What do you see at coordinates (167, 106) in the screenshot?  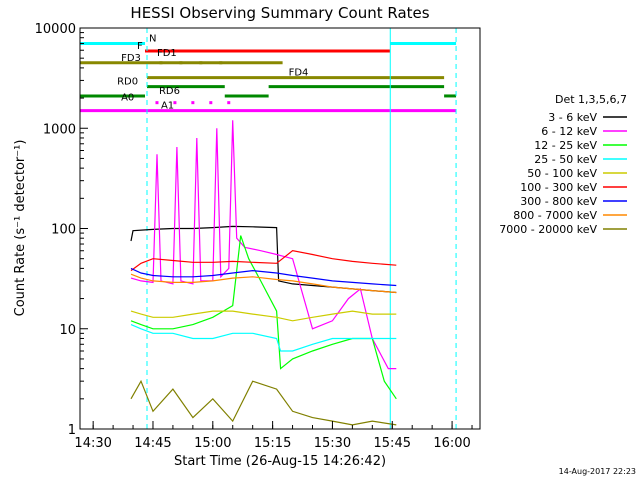 I see `flag-label-8: A1` at bounding box center [167, 106].